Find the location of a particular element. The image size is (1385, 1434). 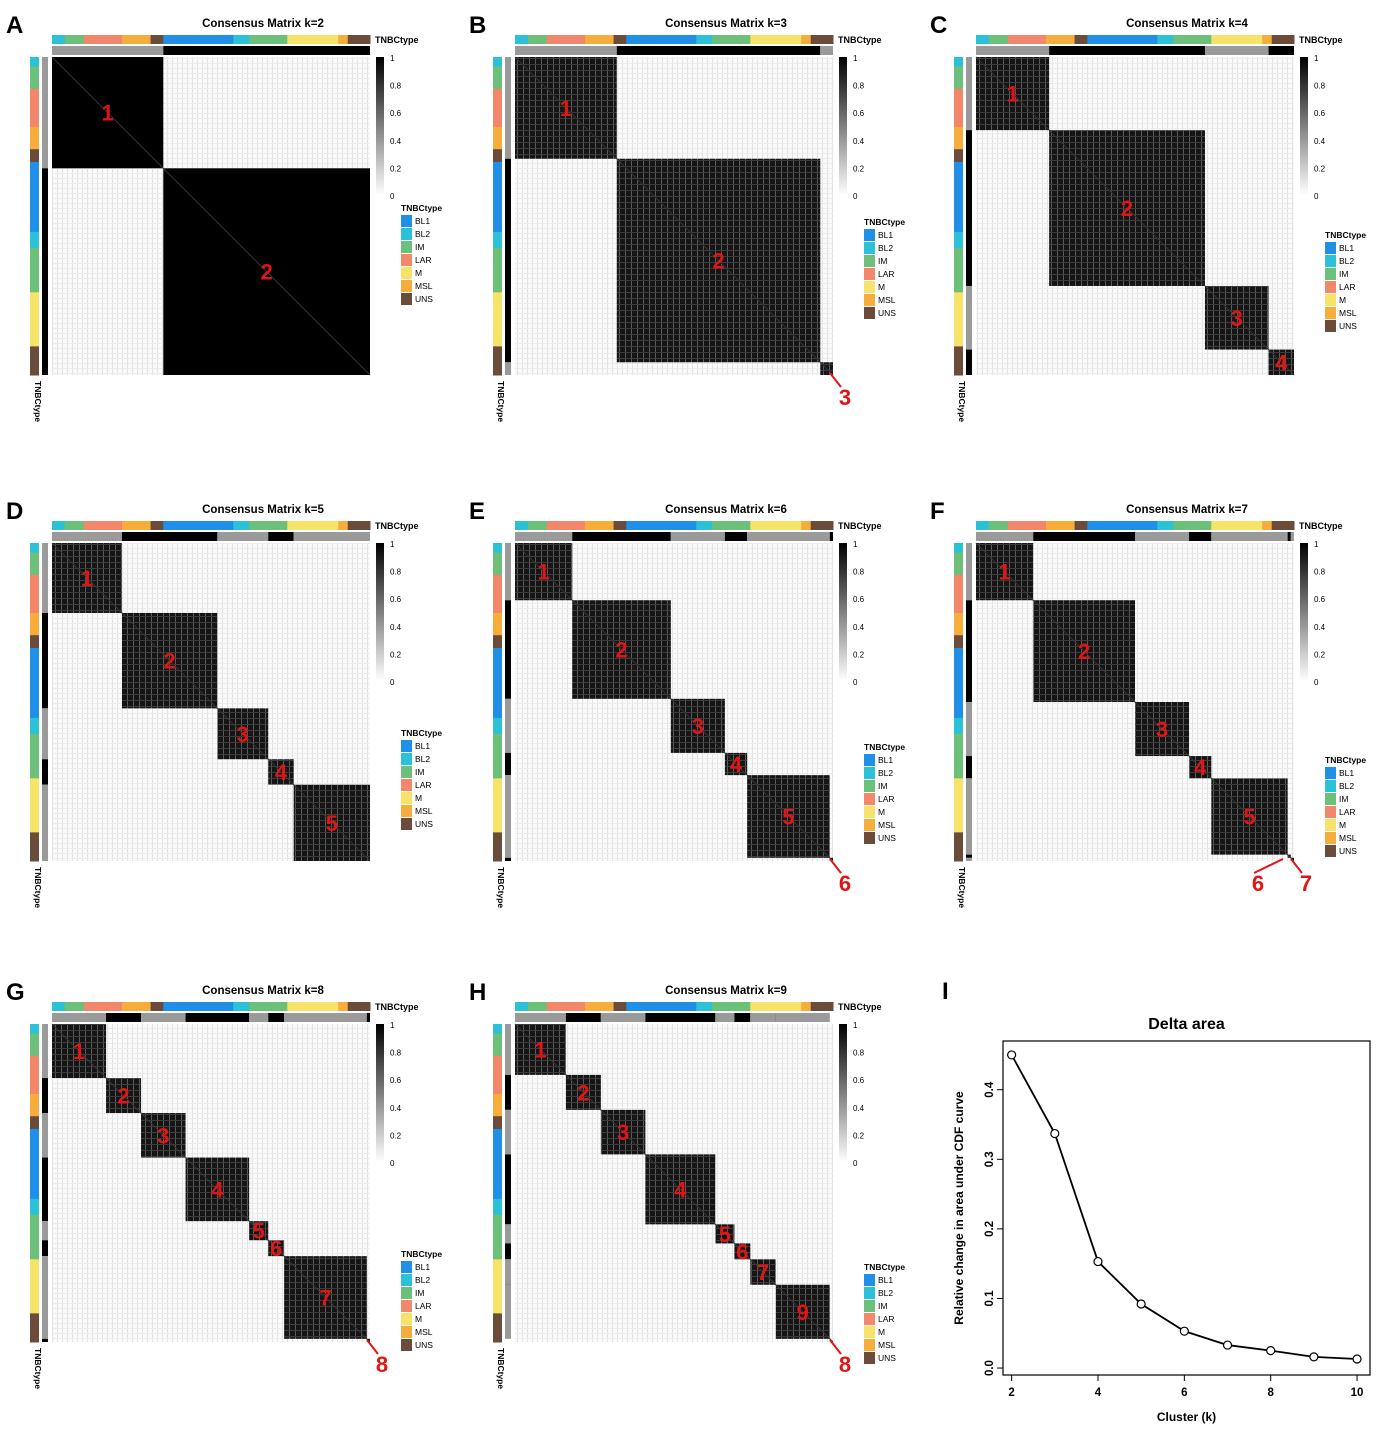

x-tick-label: 4 is located at coordinates (1098, 1393).